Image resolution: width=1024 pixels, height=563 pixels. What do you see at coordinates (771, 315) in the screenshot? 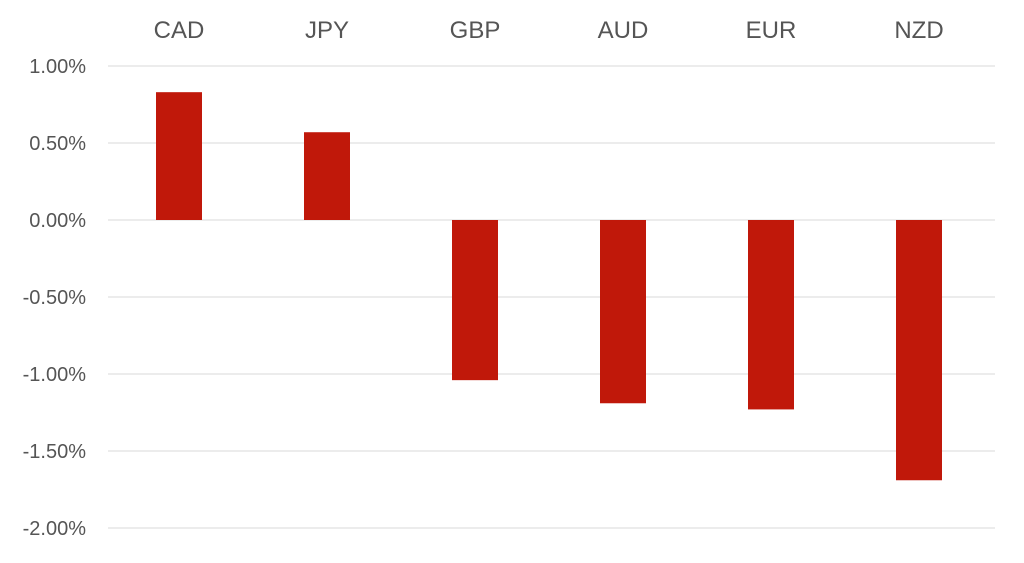
I see `bar-eur` at bounding box center [771, 315].